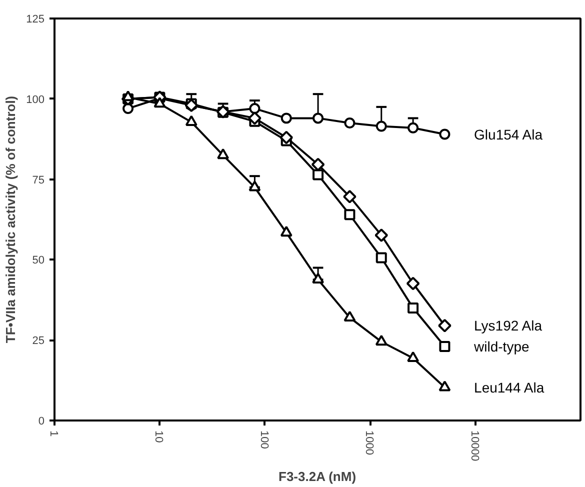 The width and height of the screenshot is (585, 487). Describe the element at coordinates (41, 422) in the screenshot. I see `y-tick-label: 0` at that location.